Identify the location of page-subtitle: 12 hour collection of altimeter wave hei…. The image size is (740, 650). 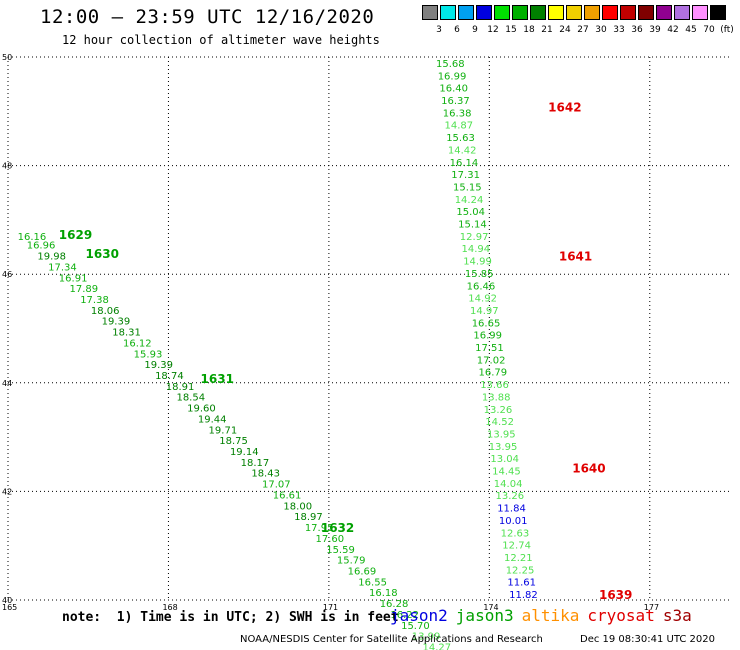
(221, 40).